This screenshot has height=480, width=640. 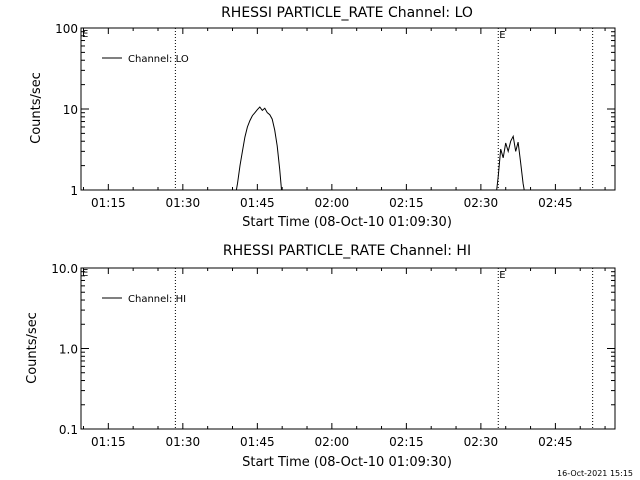 What do you see at coordinates (555, 203) in the screenshot?
I see `lo-x-tick-label: 02:45` at bounding box center [555, 203].